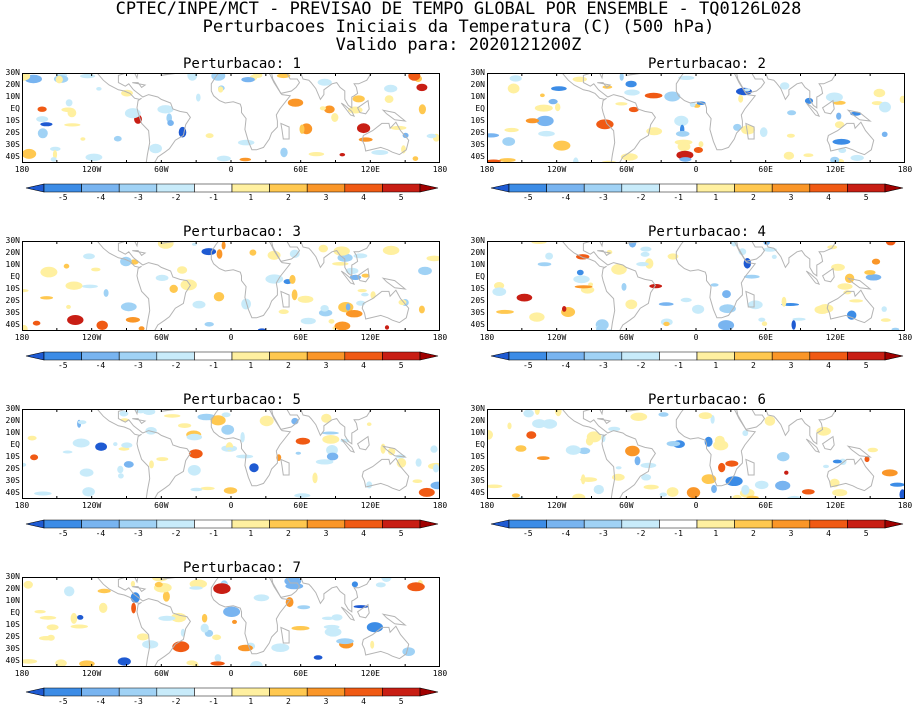 The image size is (917, 722). What do you see at coordinates (696, 454) in the screenshot?
I see `temperature-map` at bounding box center [696, 454].